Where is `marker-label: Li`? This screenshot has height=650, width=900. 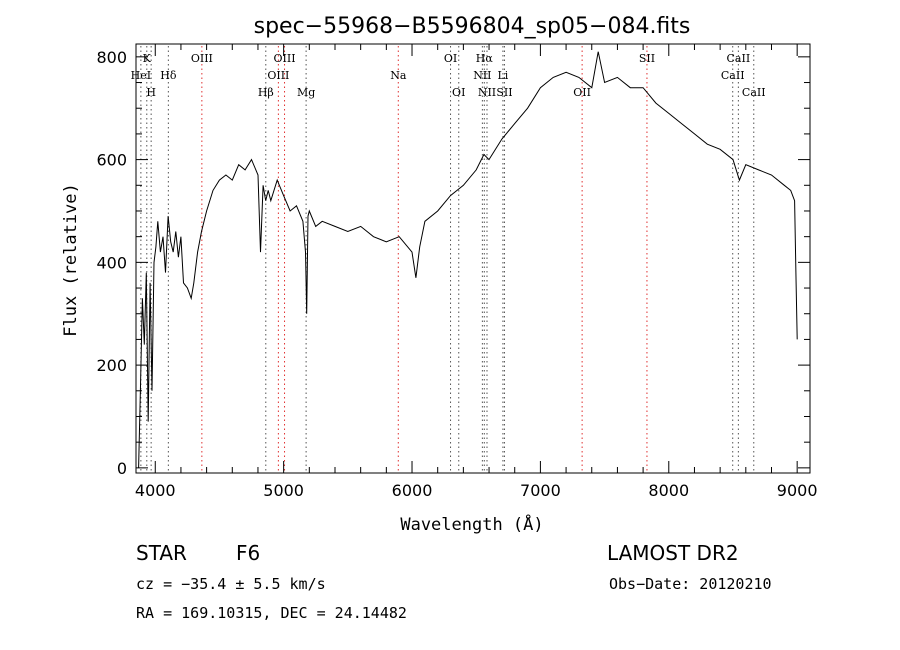 marker-label: Li is located at coordinates (502, 75).